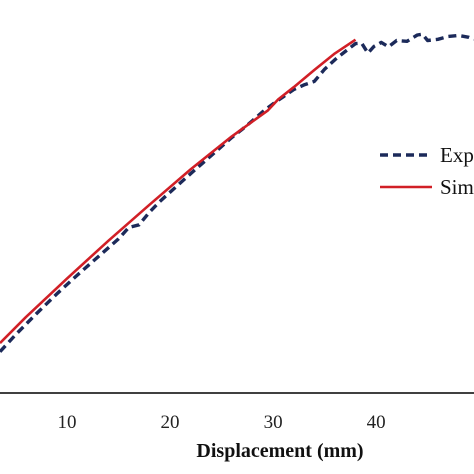  What do you see at coordinates (273, 422) in the screenshot?
I see `x-tick-label: 30` at bounding box center [273, 422].